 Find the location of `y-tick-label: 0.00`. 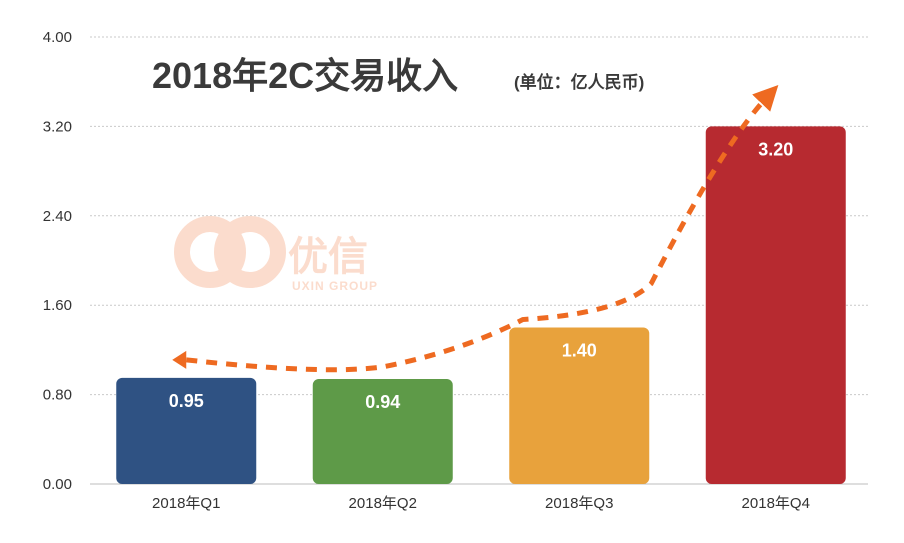

y-tick-label: 0.00 is located at coordinates (57, 484).